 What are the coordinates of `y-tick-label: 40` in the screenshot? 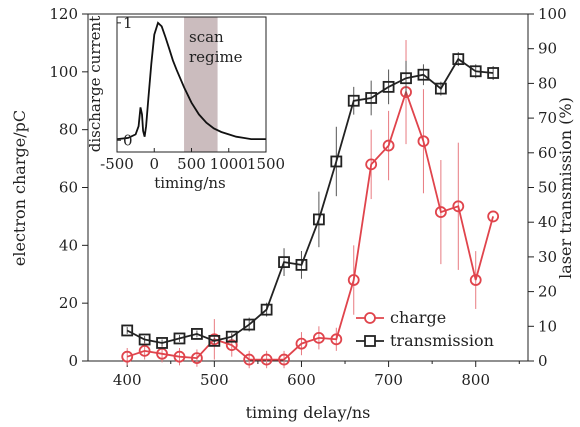 It's located at (68, 245).